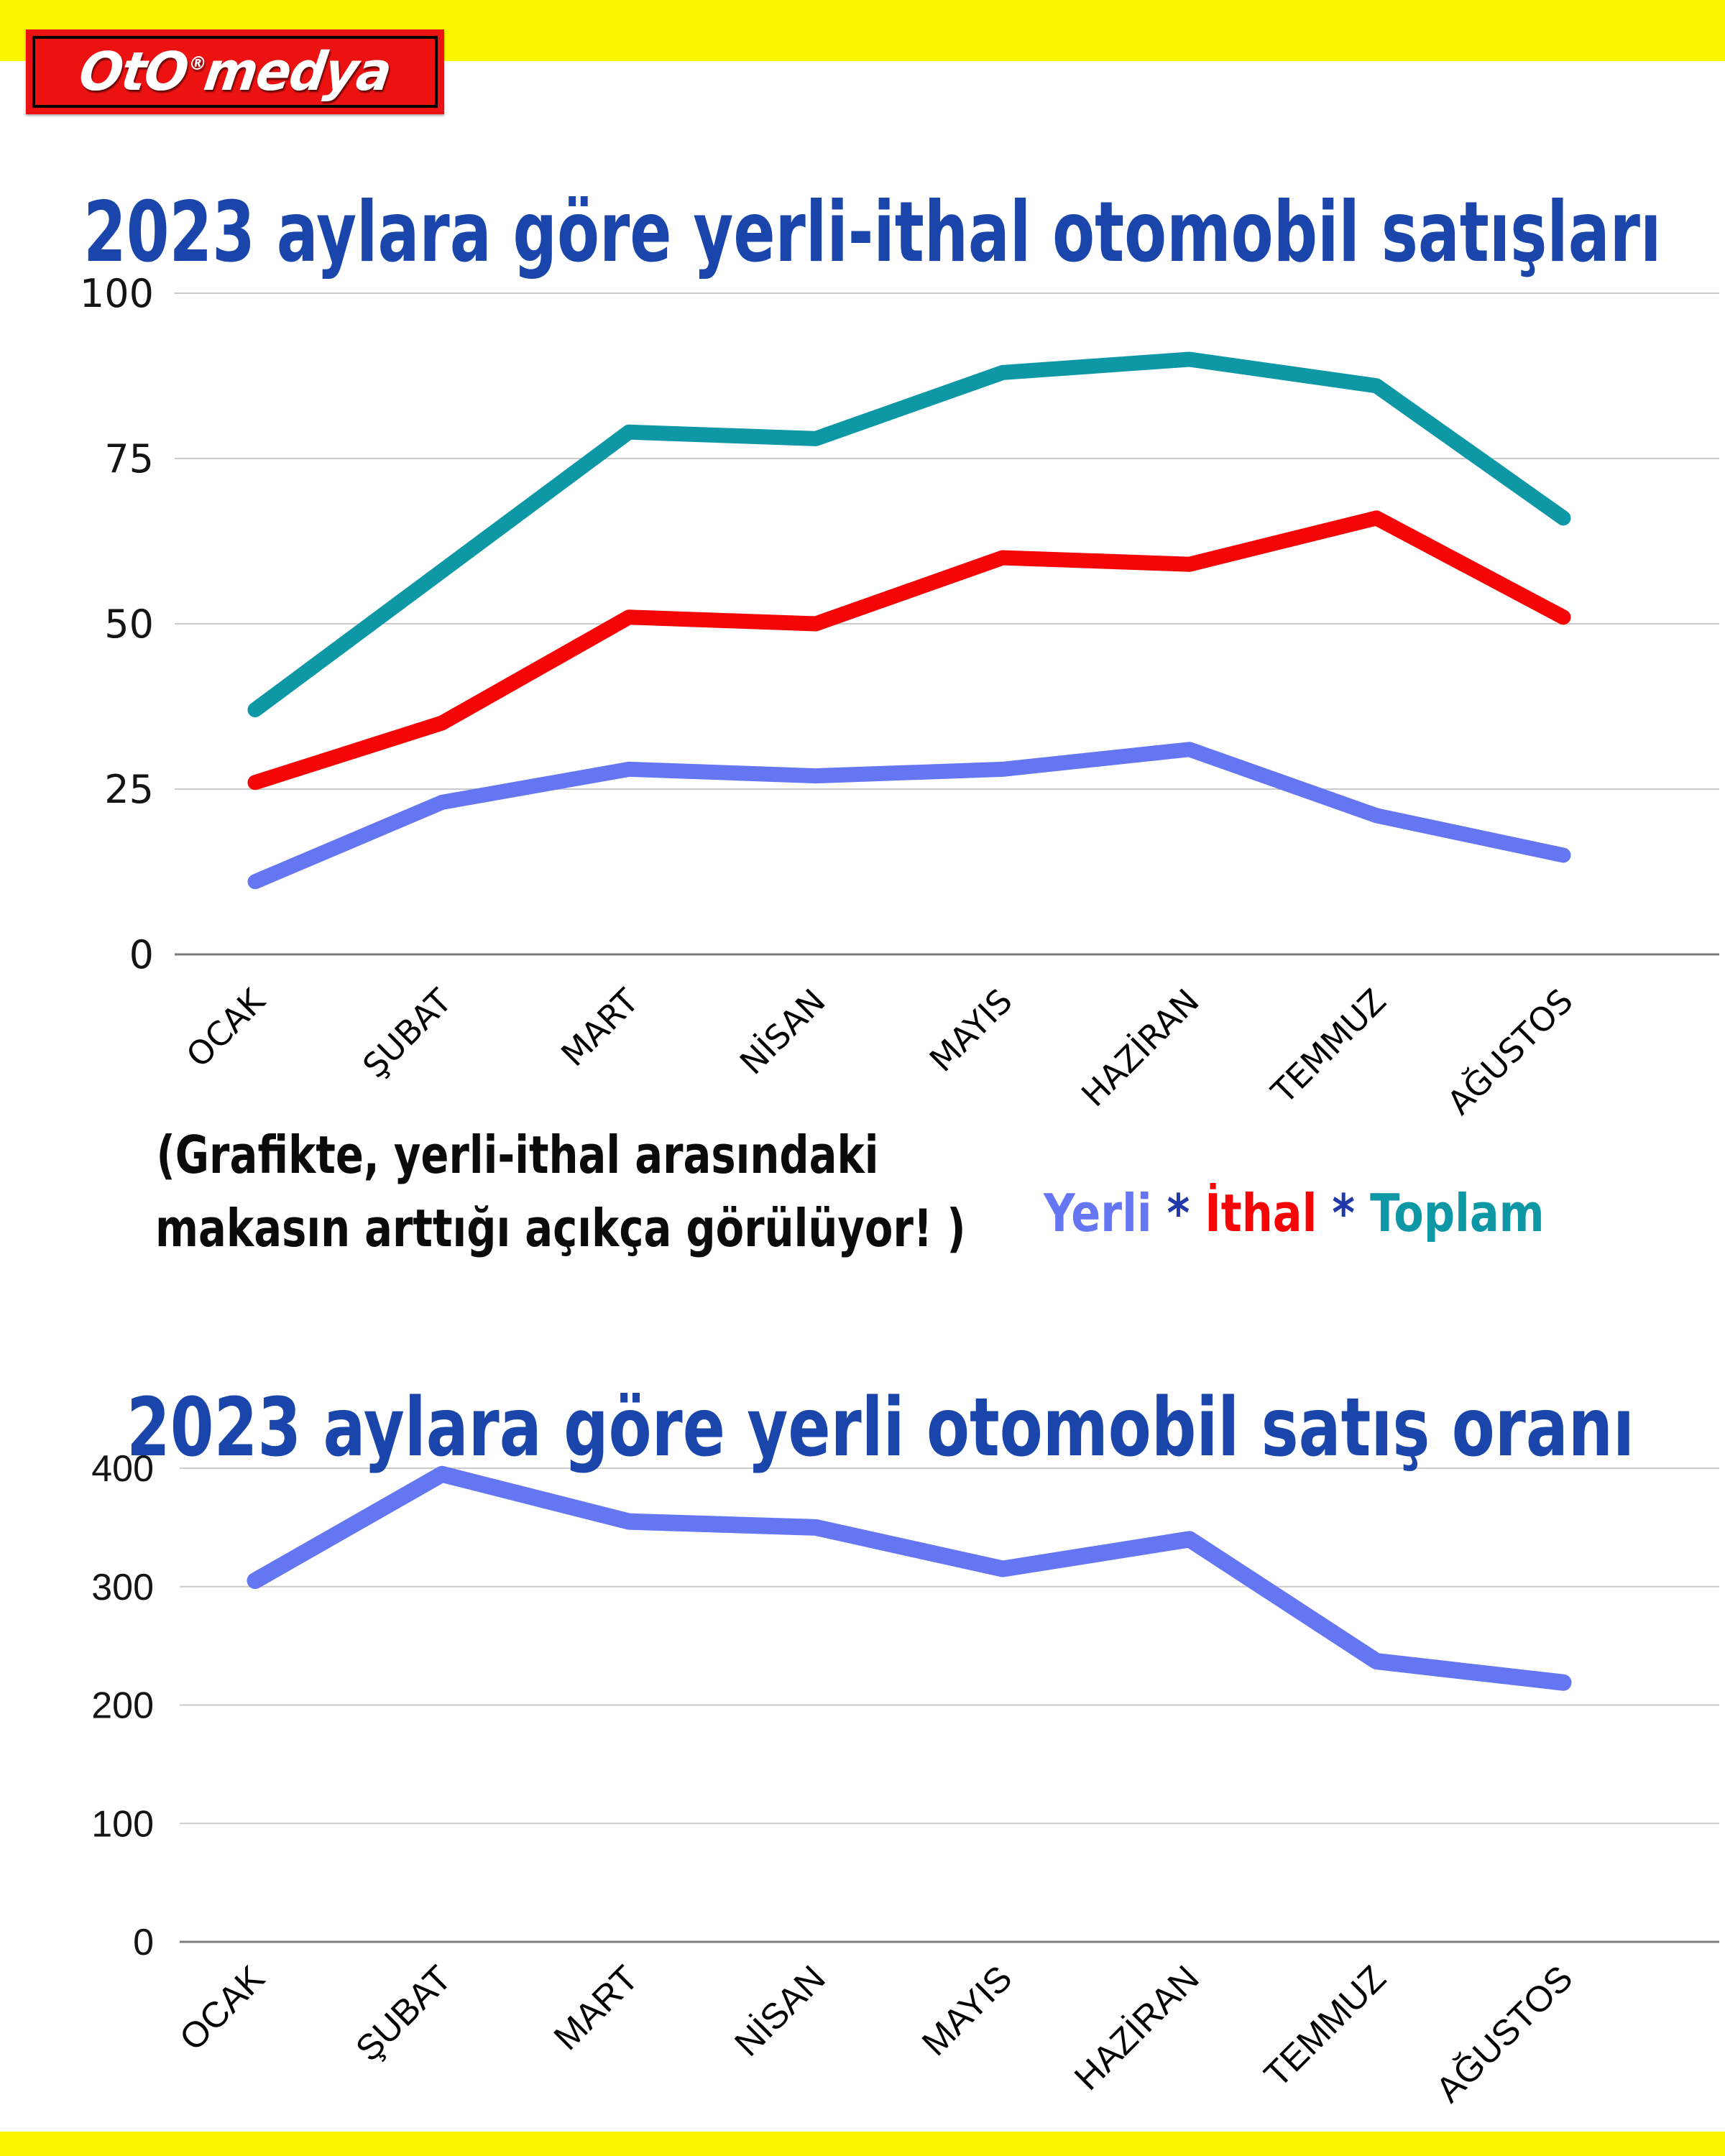 The height and width of the screenshot is (2156, 1725). I want to click on logo-suffix: medya, so click(298, 72).